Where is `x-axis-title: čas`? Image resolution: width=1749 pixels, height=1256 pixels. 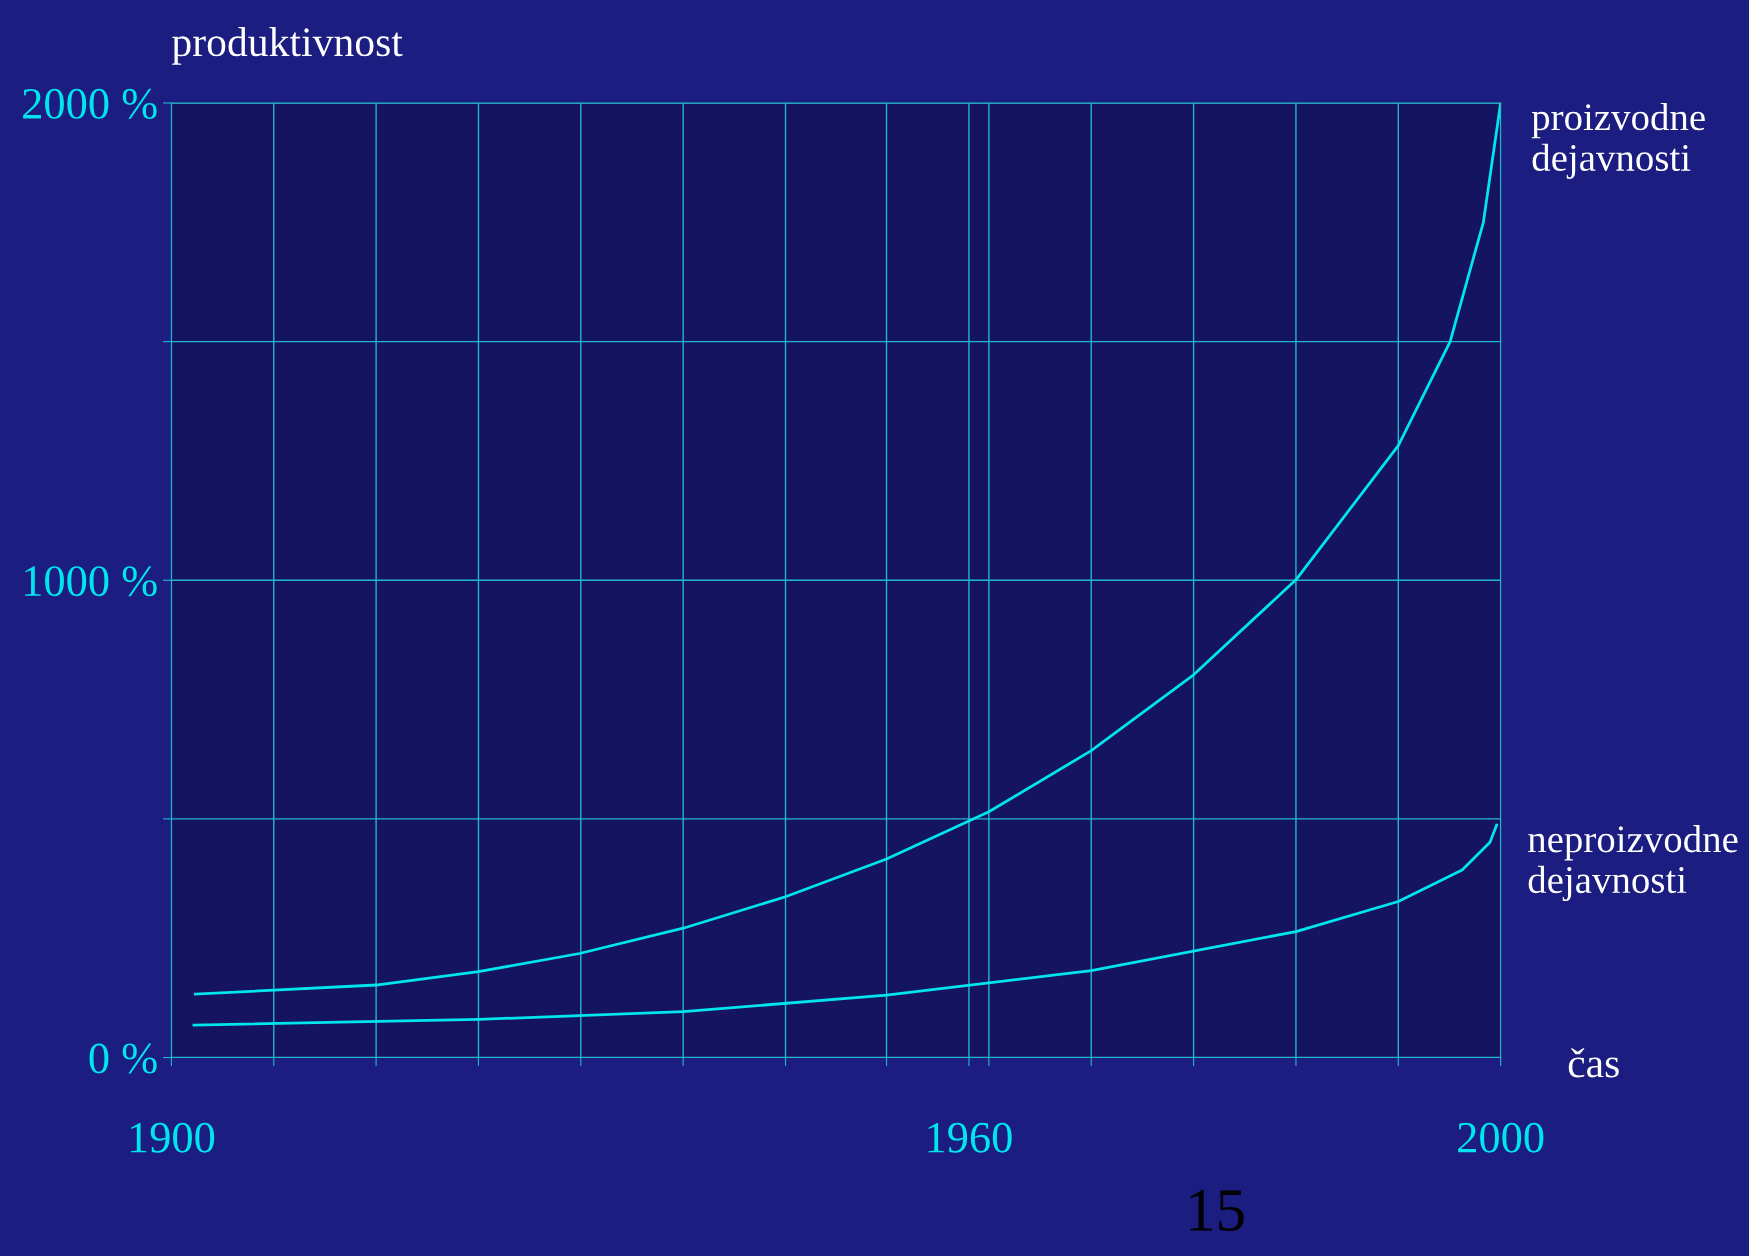
x-axis-title: čas is located at coordinates (1593, 1063).